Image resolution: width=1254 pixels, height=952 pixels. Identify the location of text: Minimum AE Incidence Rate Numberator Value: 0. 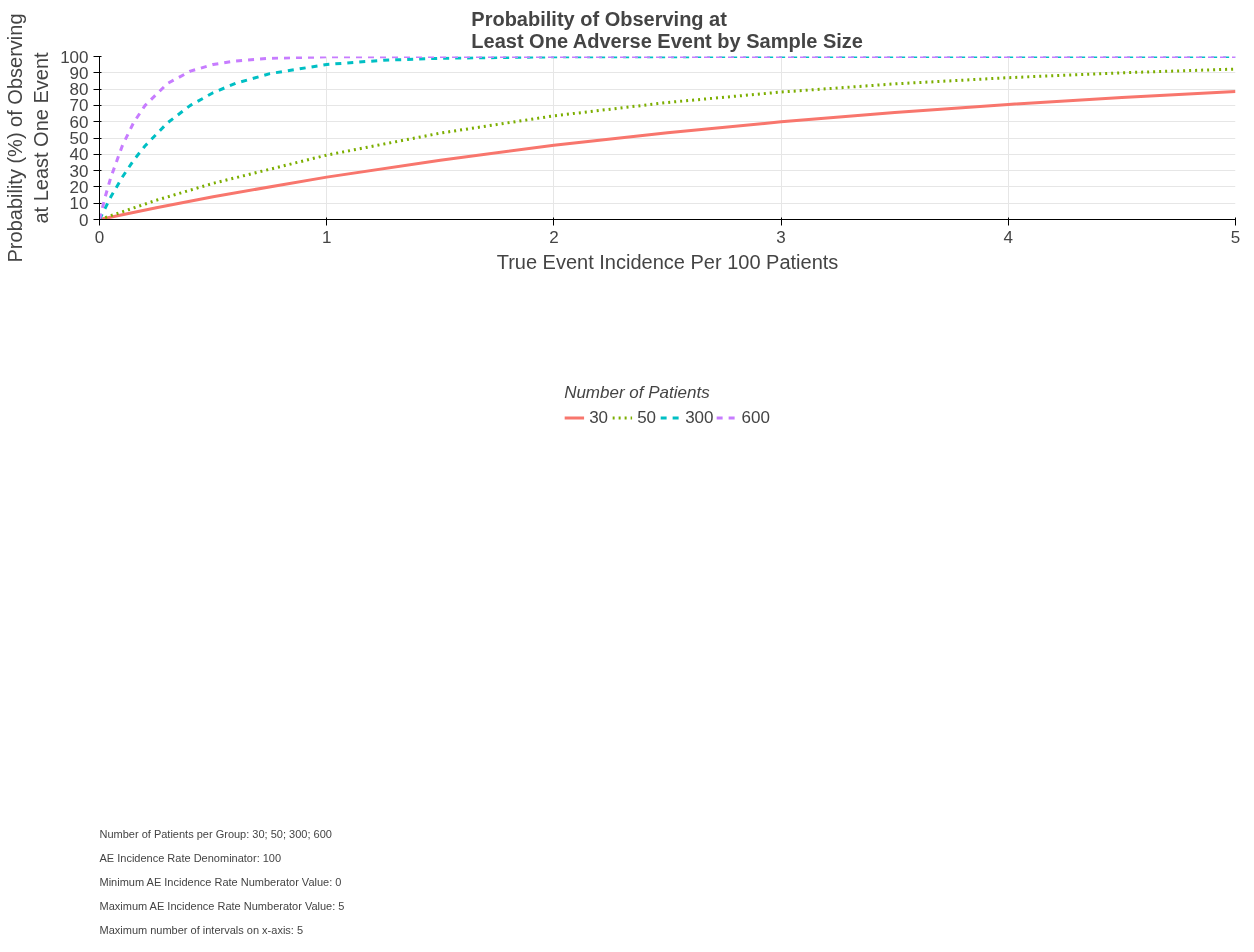
(220, 881).